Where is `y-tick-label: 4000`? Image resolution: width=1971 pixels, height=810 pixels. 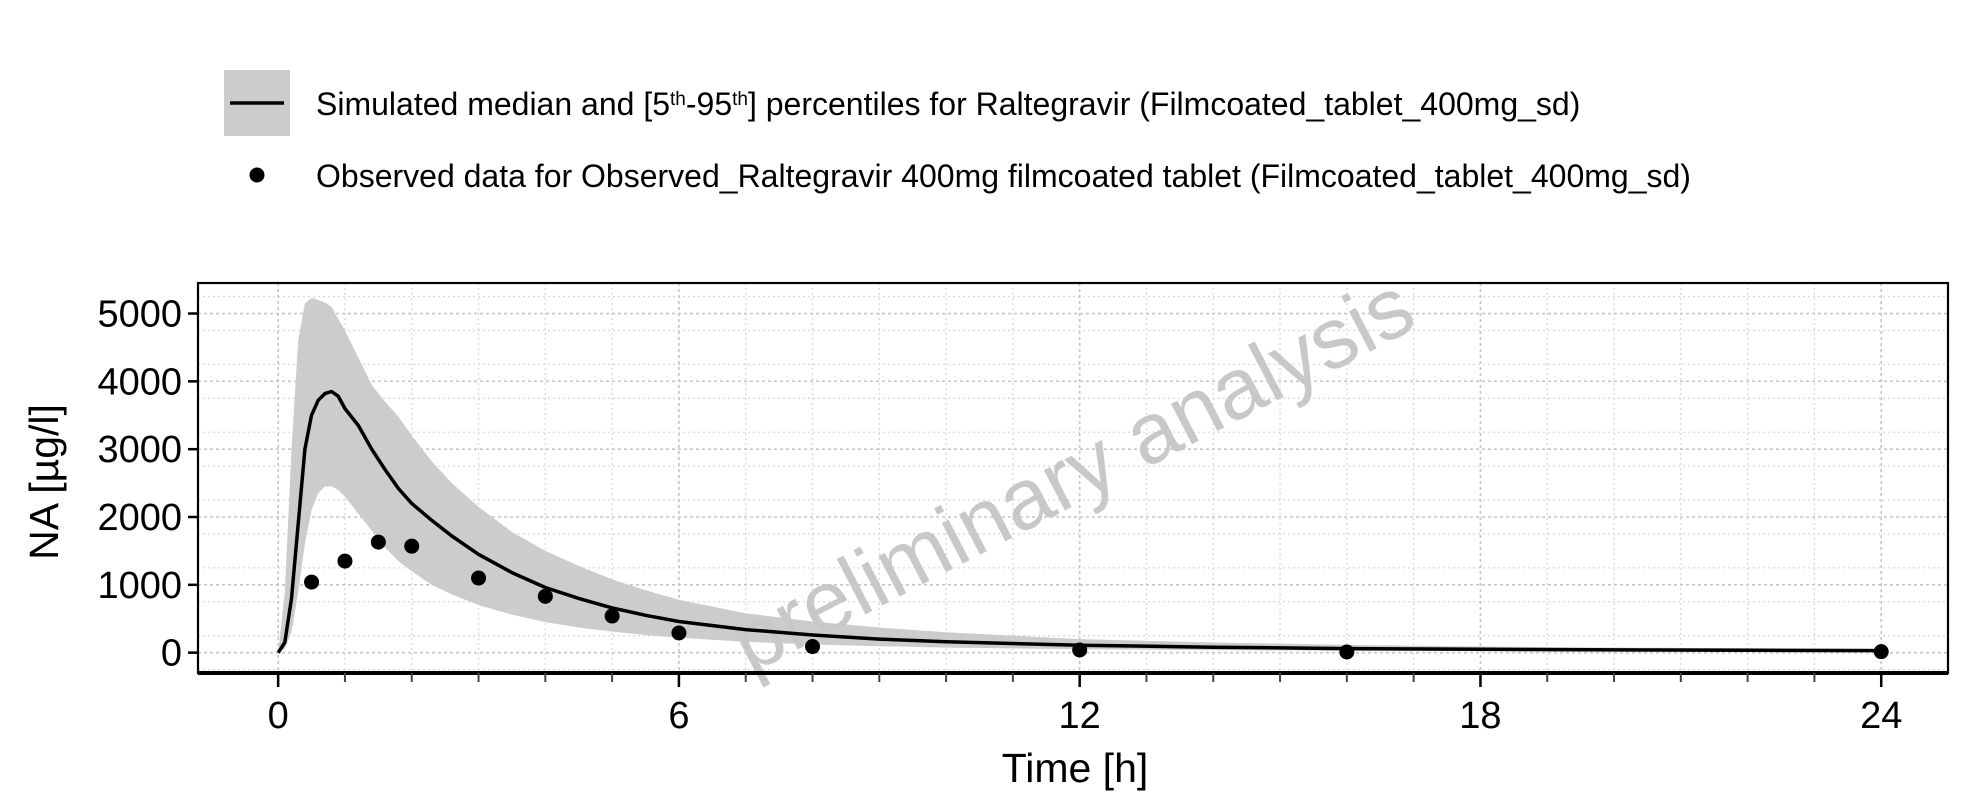 y-tick-label: 4000 is located at coordinates (139, 382).